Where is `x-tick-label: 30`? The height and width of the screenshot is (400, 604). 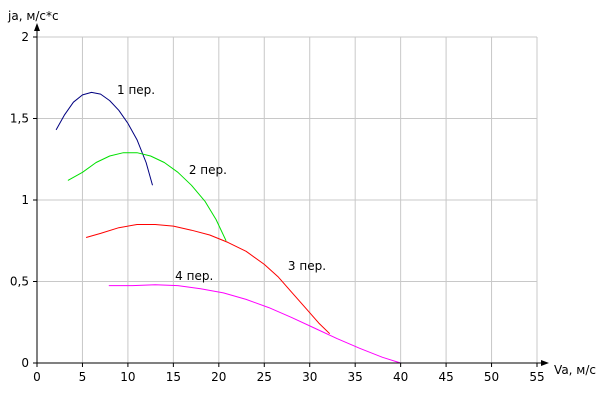
x-tick-label: 30 is located at coordinates (309, 377).